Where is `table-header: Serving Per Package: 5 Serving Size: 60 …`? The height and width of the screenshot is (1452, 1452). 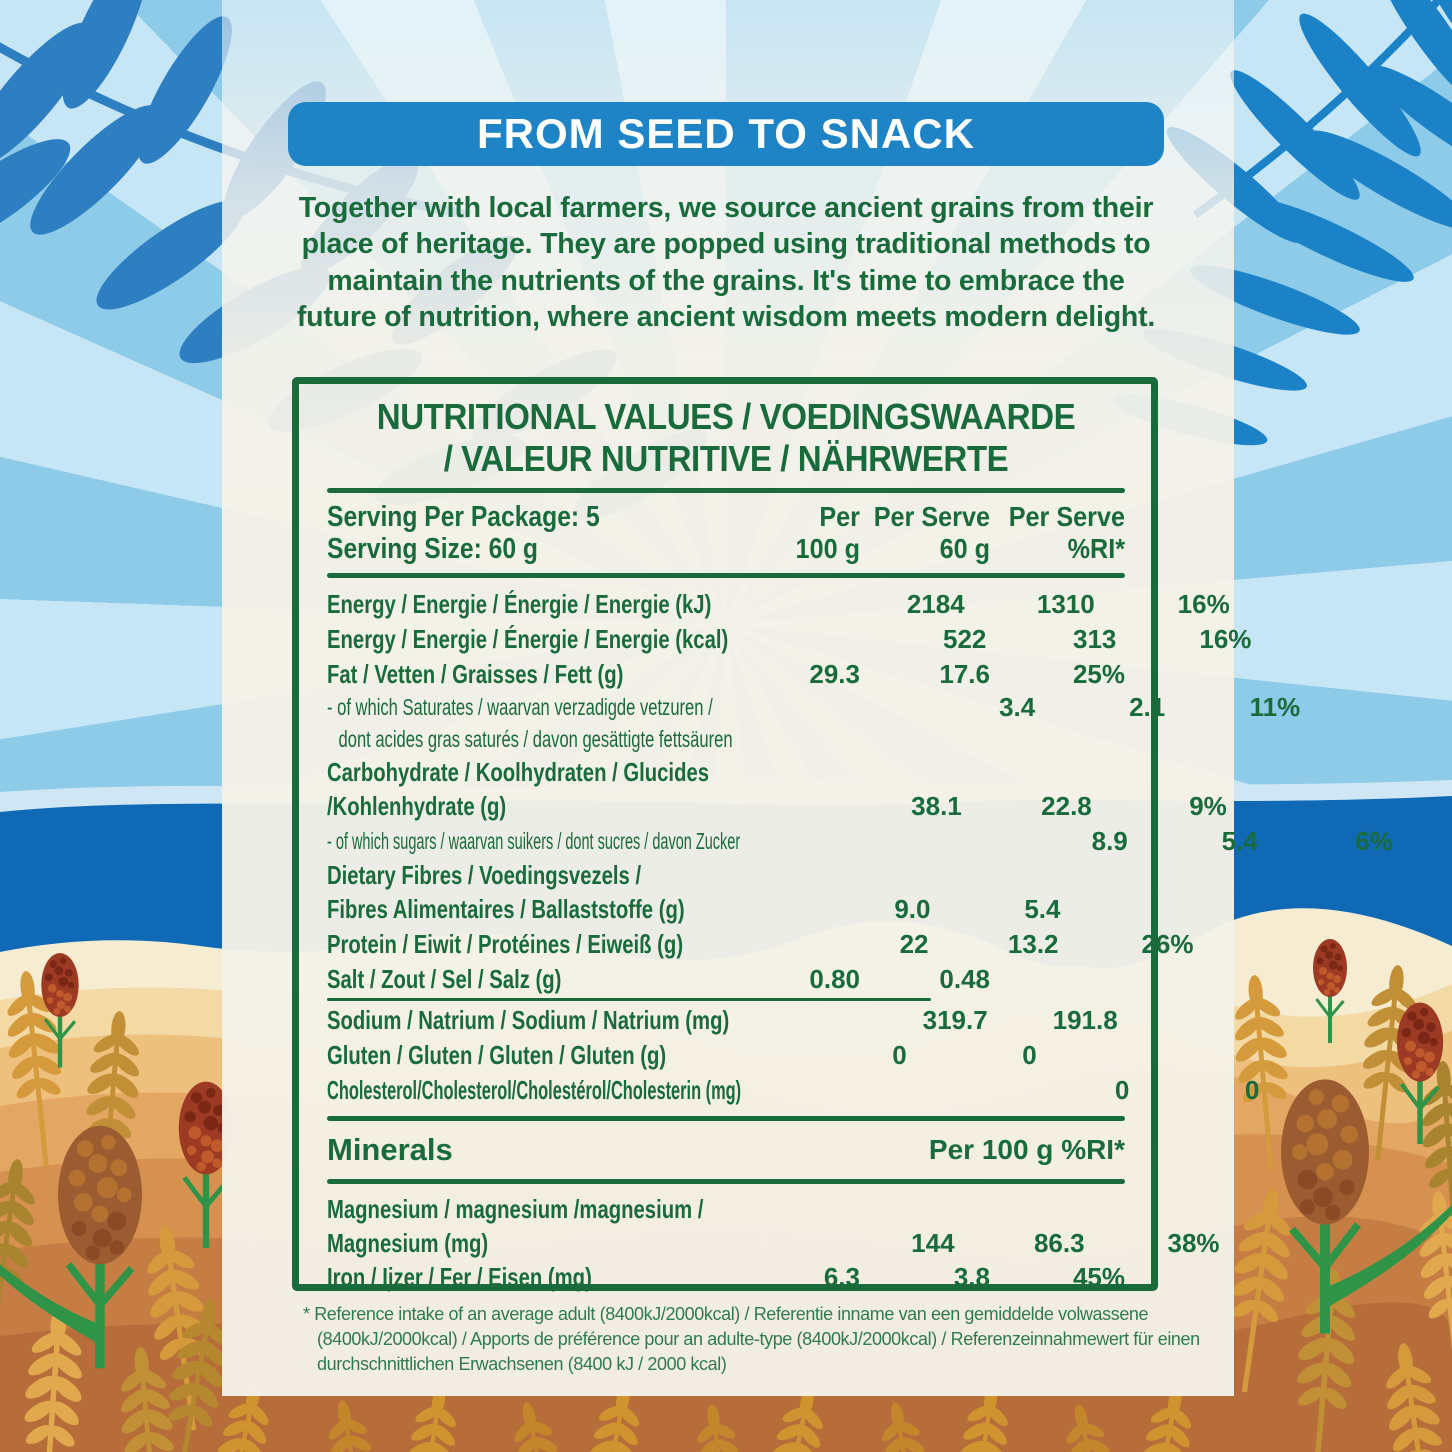
table-header: Serving Per Package: 5 Serving Size: 60 … is located at coordinates (726, 533).